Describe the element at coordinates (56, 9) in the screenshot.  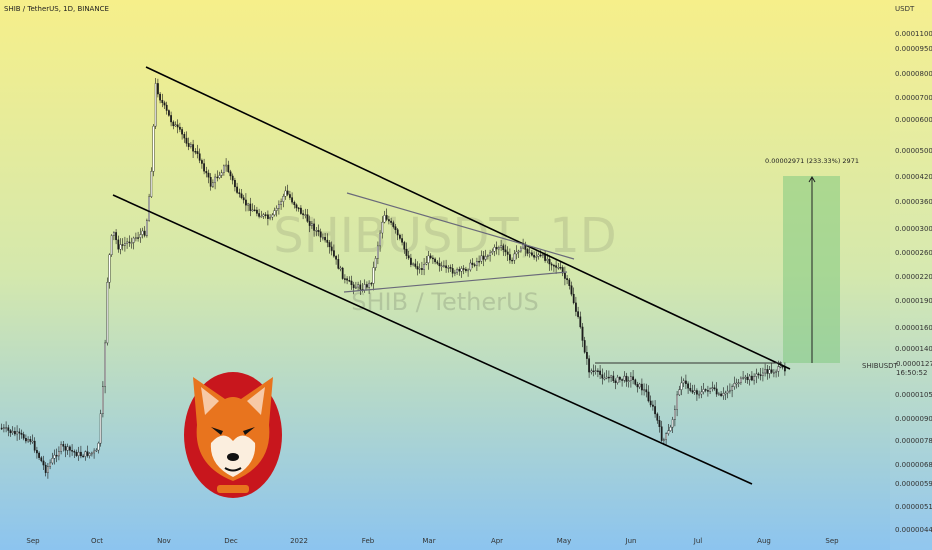
I see `symbol-info-title: SHIB / TetherUS, 1D, BINANCE` at that location.